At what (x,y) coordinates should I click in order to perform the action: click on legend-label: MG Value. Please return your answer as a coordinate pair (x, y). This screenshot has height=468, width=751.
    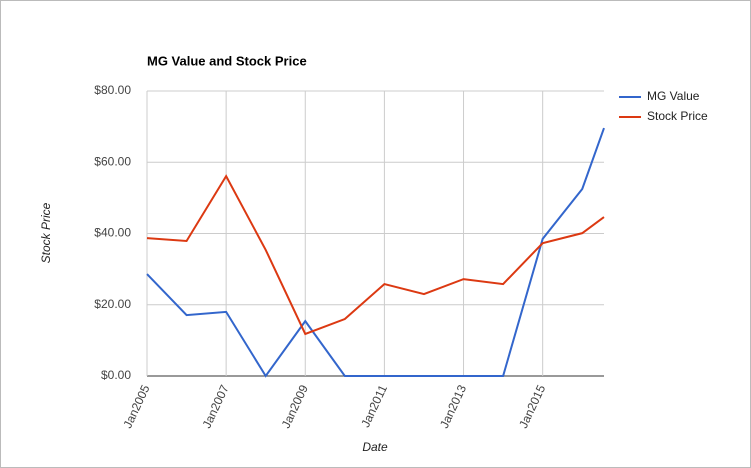
    Looking at the image, I should click on (673, 96).